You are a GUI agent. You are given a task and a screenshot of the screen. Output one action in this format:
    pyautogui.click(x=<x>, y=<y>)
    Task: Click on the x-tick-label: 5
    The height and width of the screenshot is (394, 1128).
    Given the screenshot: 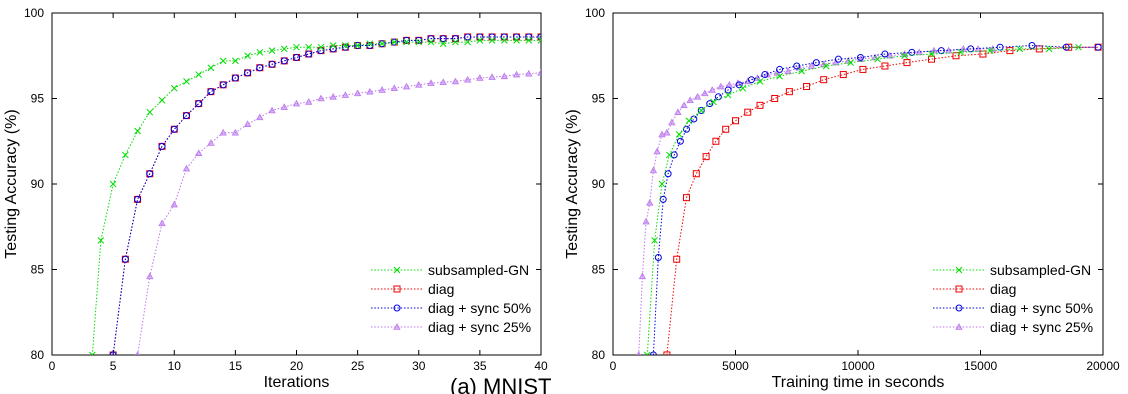 What is the action you would take?
    pyautogui.click(x=113, y=366)
    